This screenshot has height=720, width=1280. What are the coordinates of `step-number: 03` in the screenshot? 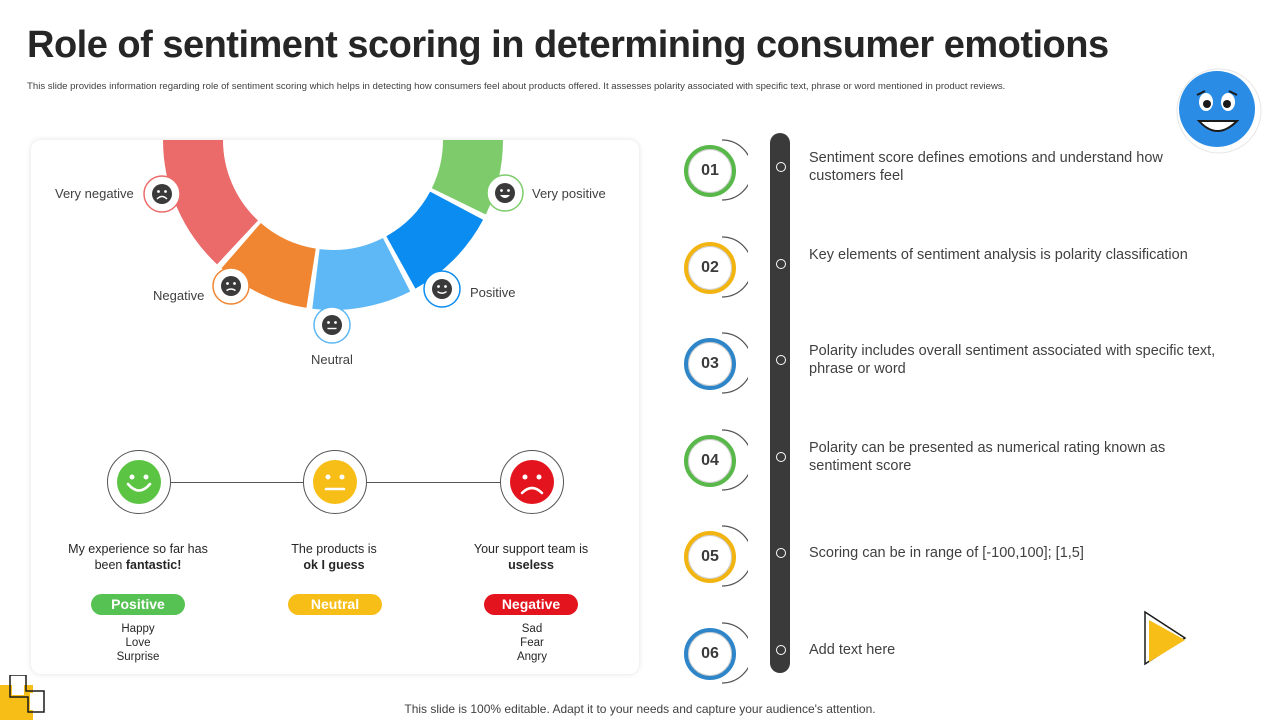 It's located at (710, 364).